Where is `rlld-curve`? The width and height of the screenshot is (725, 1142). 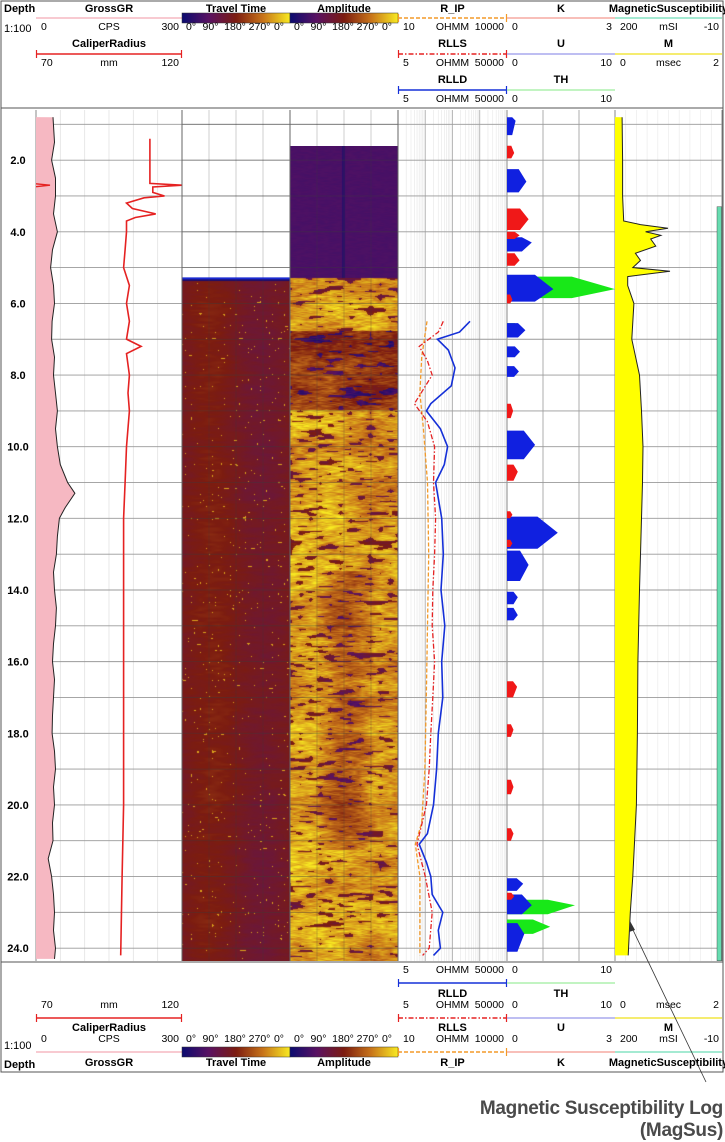
rlld-curve is located at coordinates (444, 638).